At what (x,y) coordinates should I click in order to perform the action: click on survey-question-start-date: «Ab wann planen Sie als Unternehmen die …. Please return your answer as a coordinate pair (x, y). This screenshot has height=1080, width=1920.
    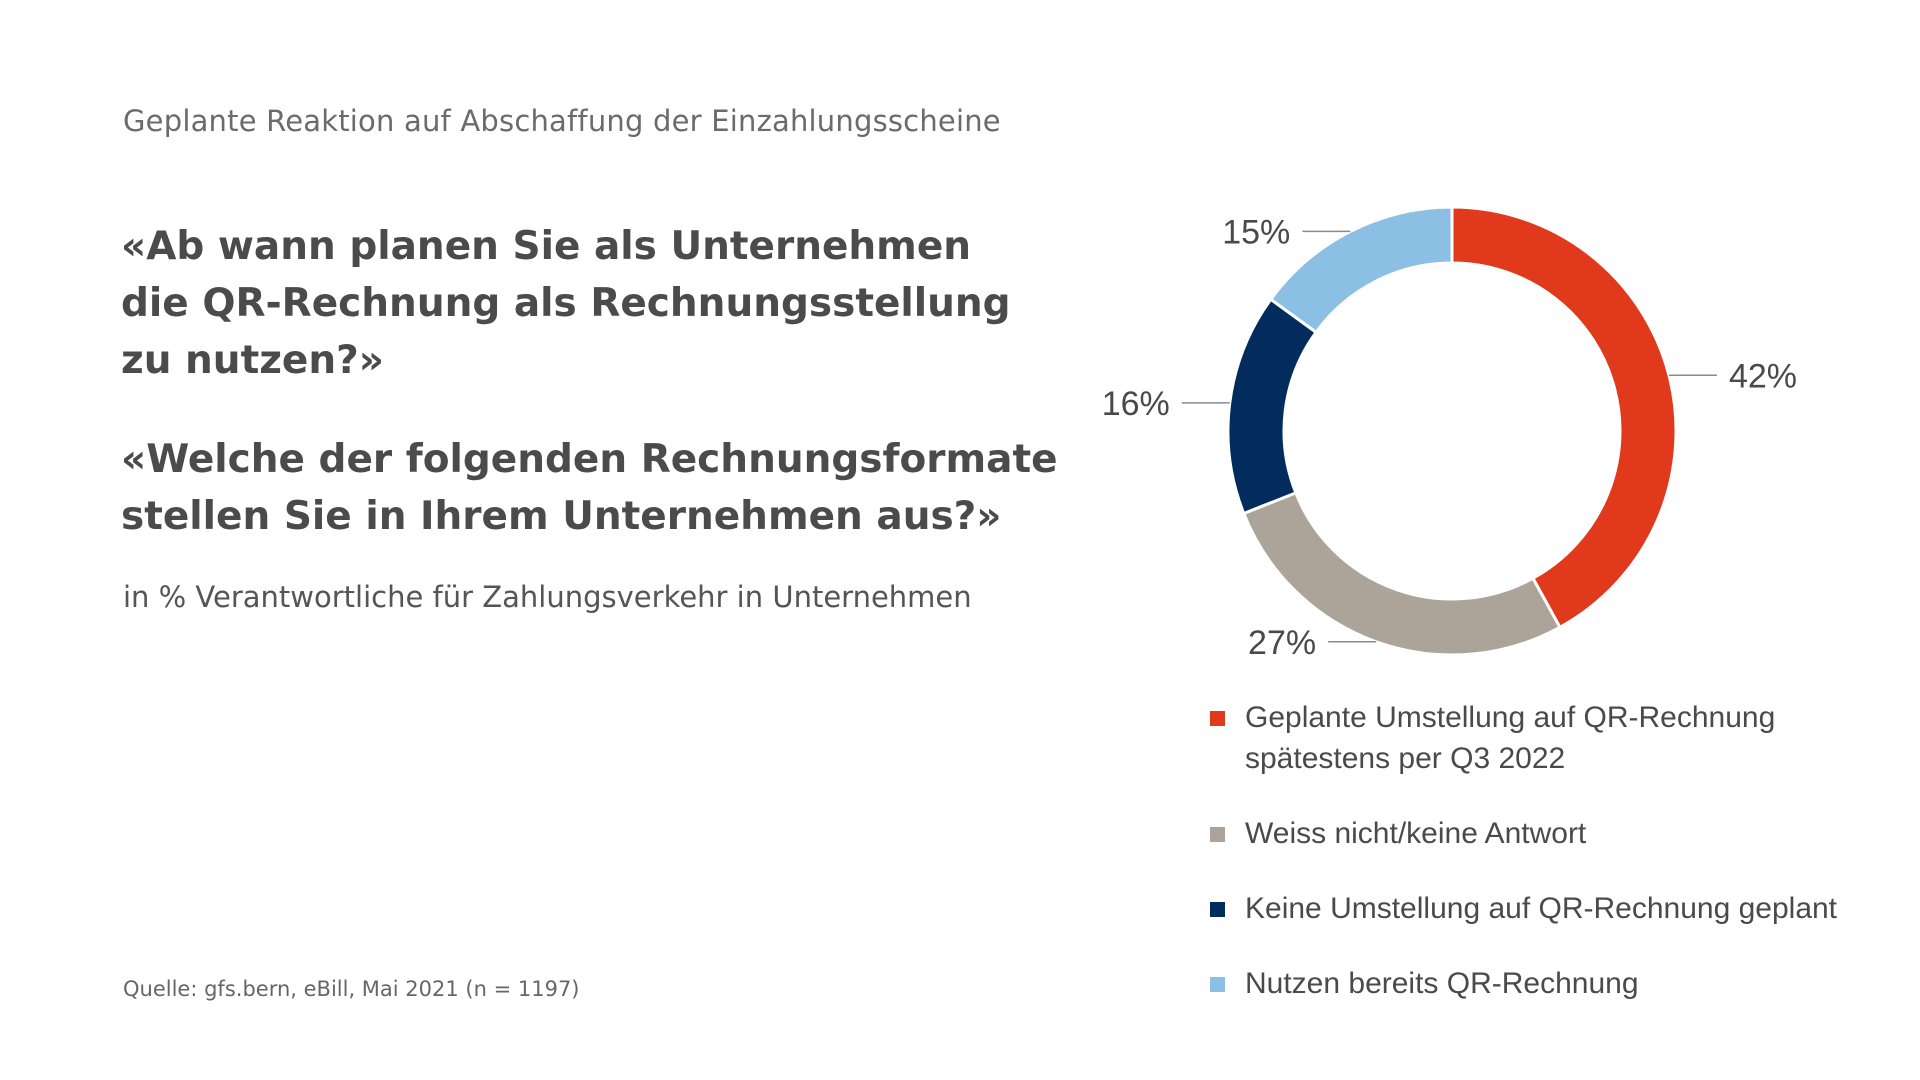
    Looking at the image, I should click on (601, 303).